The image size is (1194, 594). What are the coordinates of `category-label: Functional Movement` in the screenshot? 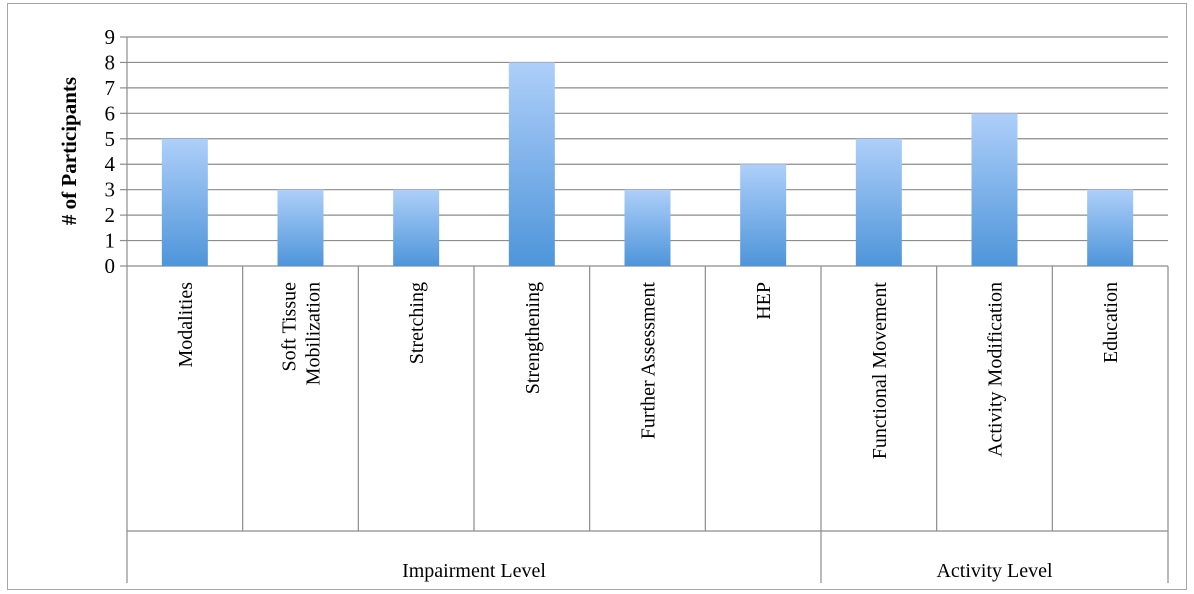 It's located at (880, 371).